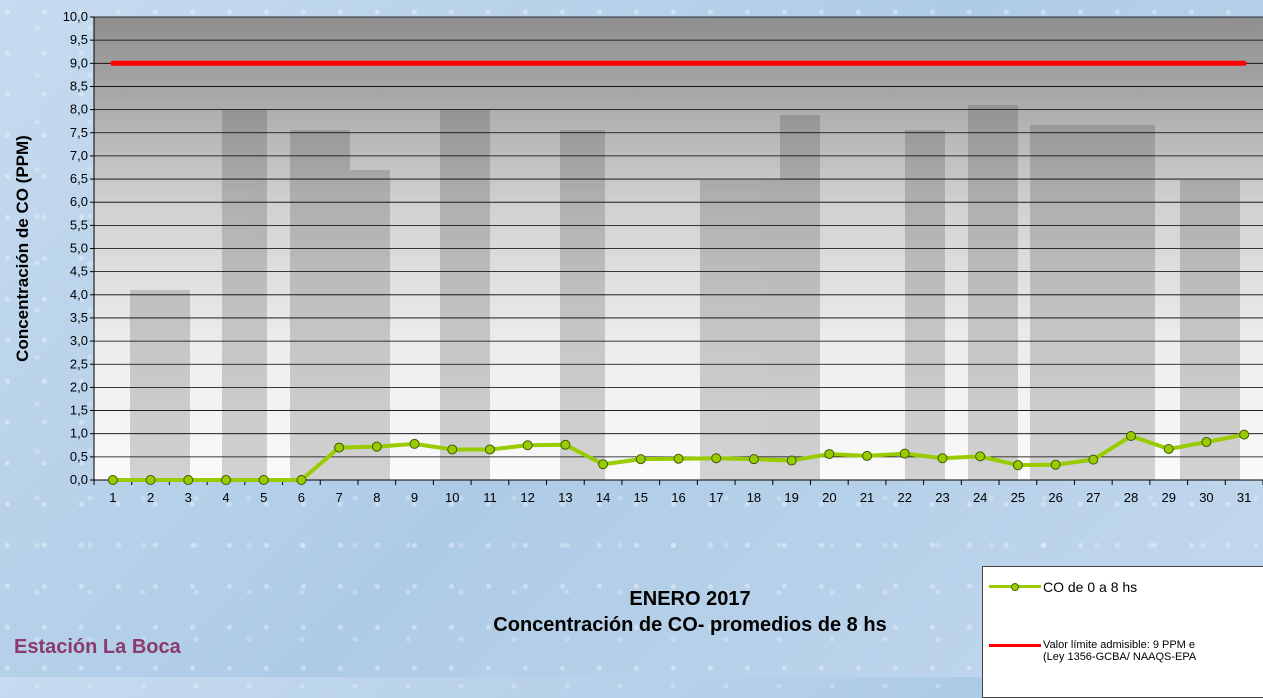 The width and height of the screenshot is (1263, 698). Describe the element at coordinates (414, 497) in the screenshot. I see `x-tick-label: 9` at that location.